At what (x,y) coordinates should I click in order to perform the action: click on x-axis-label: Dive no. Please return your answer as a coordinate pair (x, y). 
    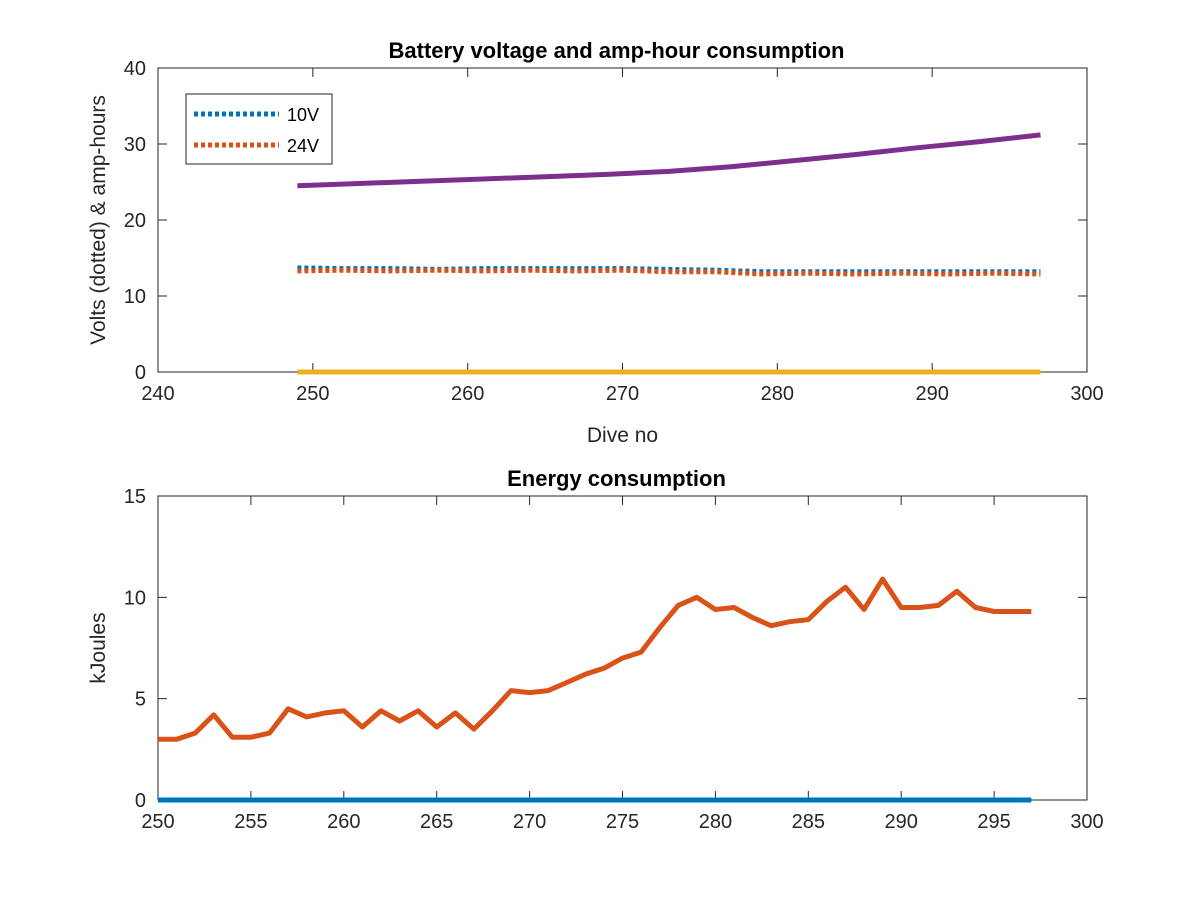
    Looking at the image, I should click on (622, 435).